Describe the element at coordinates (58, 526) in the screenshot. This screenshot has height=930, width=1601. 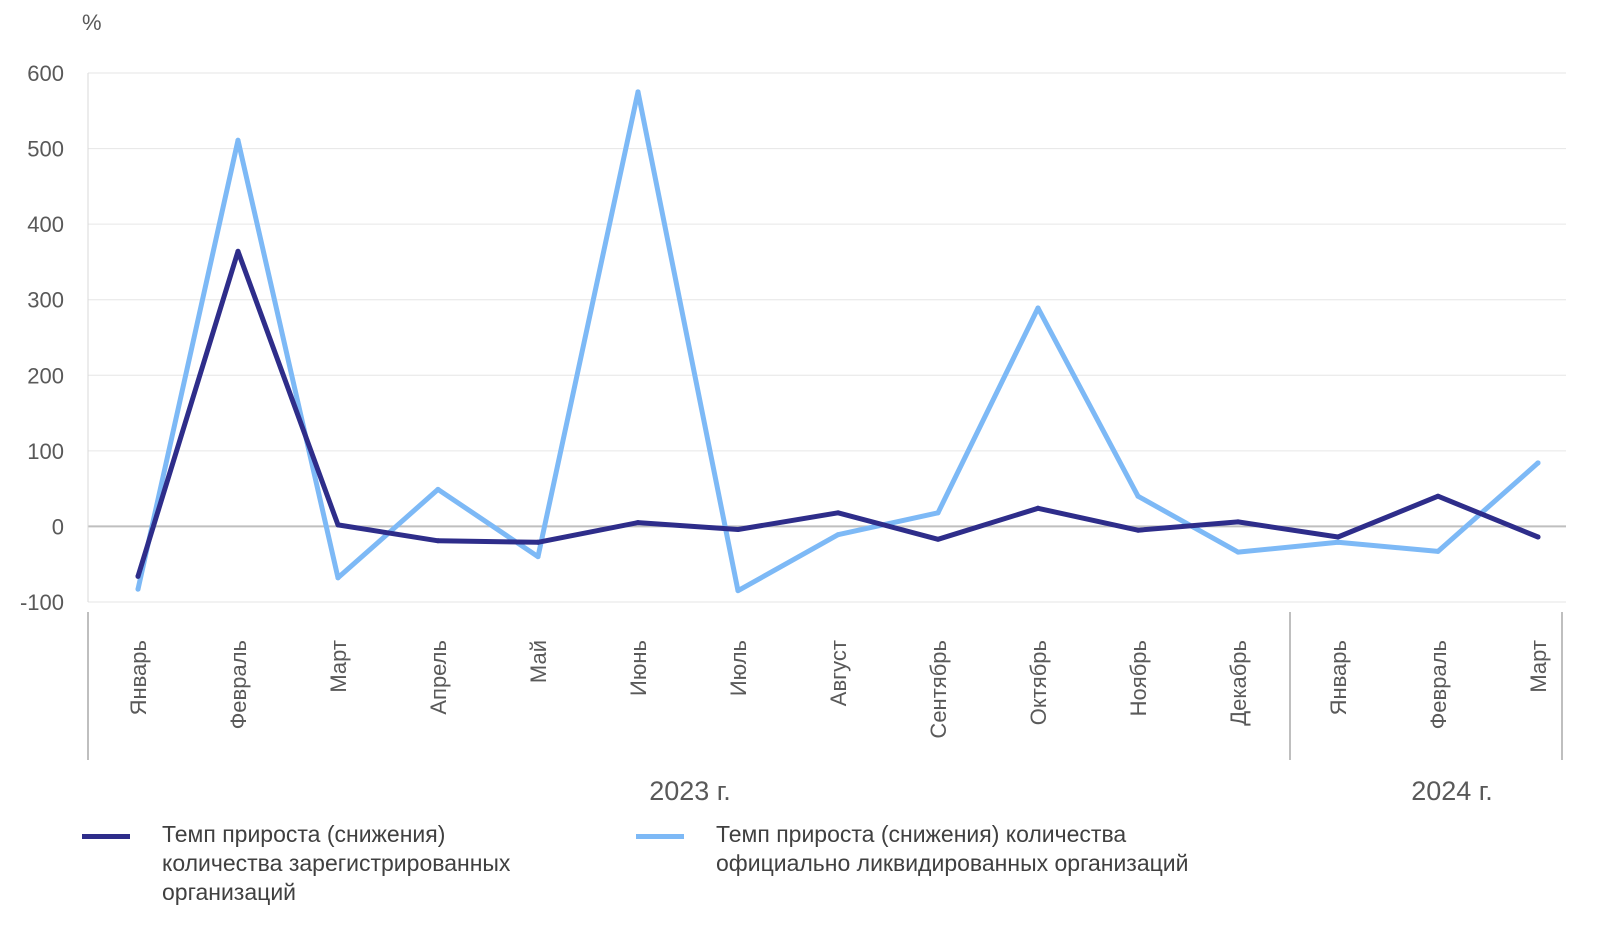
I see `y-tick-label: 0` at that location.